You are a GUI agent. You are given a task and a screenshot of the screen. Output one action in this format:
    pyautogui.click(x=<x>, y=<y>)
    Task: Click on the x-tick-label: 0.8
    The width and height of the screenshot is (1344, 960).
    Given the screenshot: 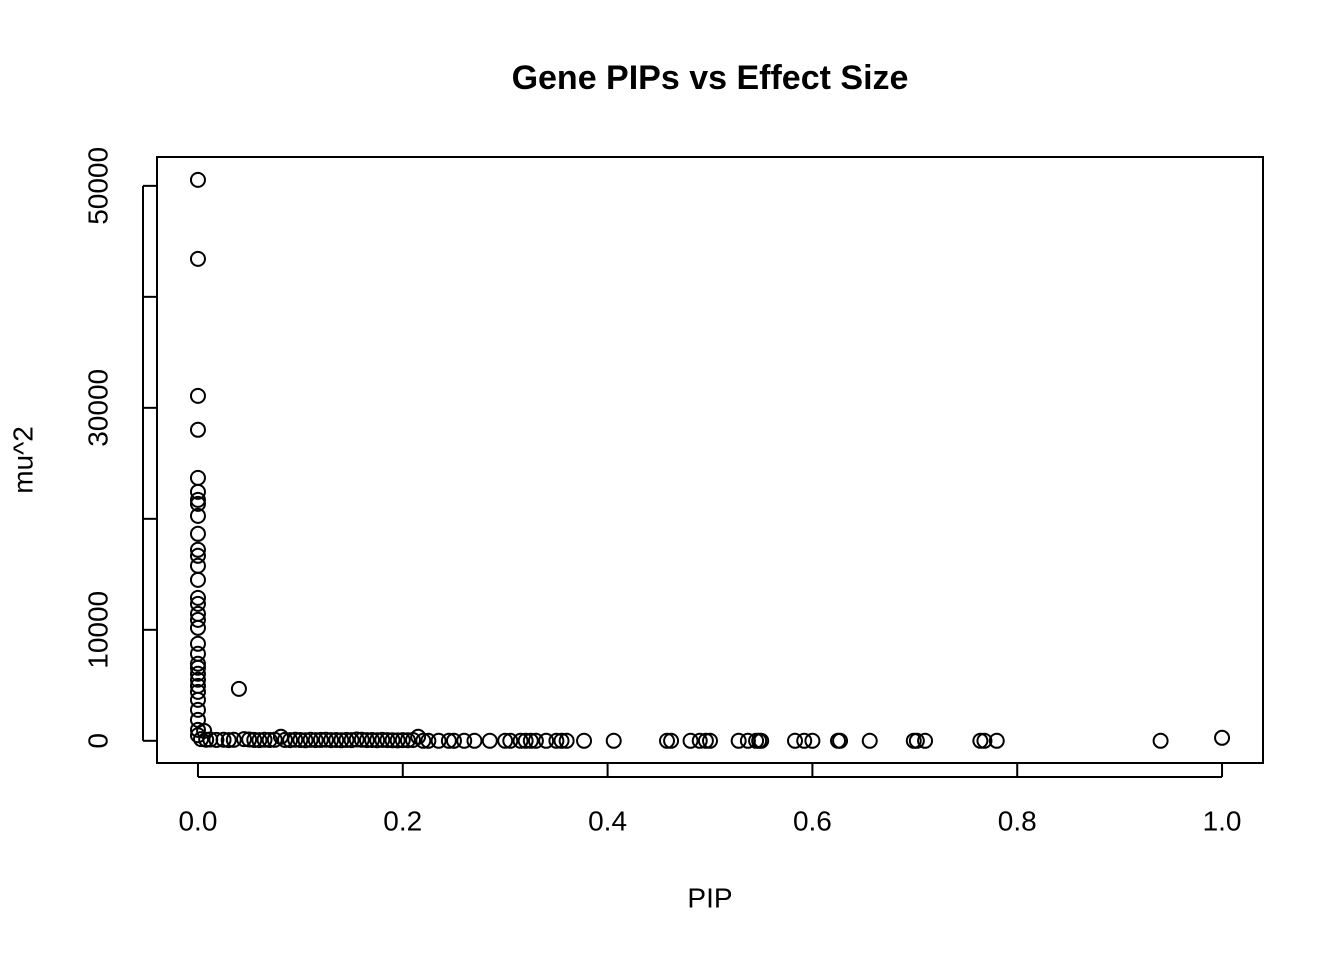 What is the action you would take?
    pyautogui.click(x=1017, y=820)
    